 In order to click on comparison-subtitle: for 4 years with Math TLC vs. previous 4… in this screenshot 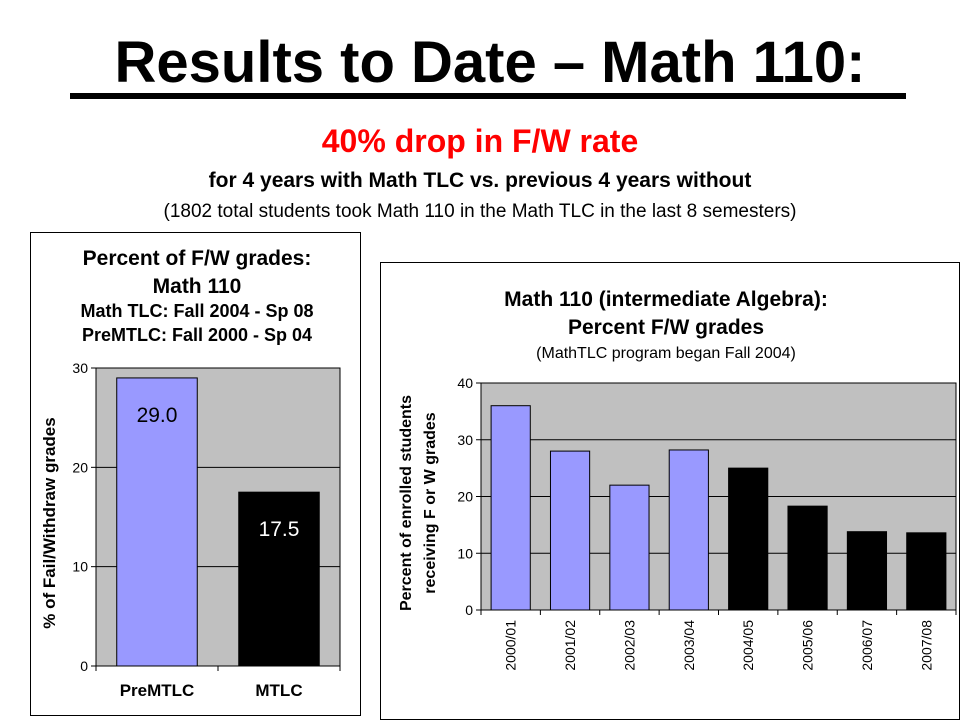, I will do `click(480, 180)`.